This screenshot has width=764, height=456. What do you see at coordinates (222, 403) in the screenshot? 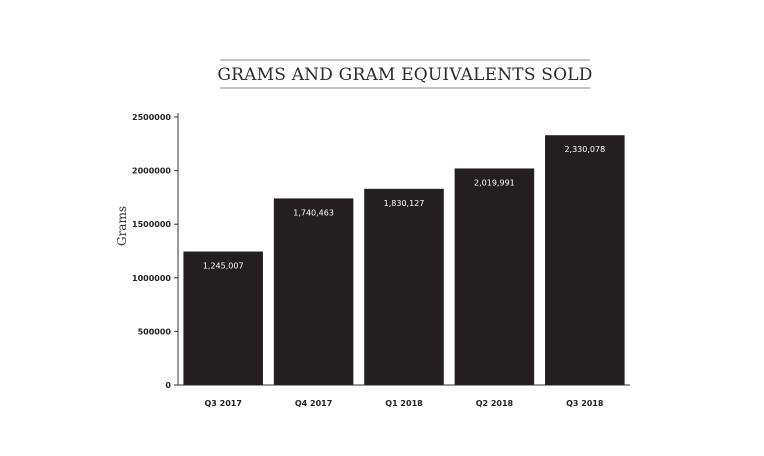
I see `x-tick-label: Q3 2017` at bounding box center [222, 403].